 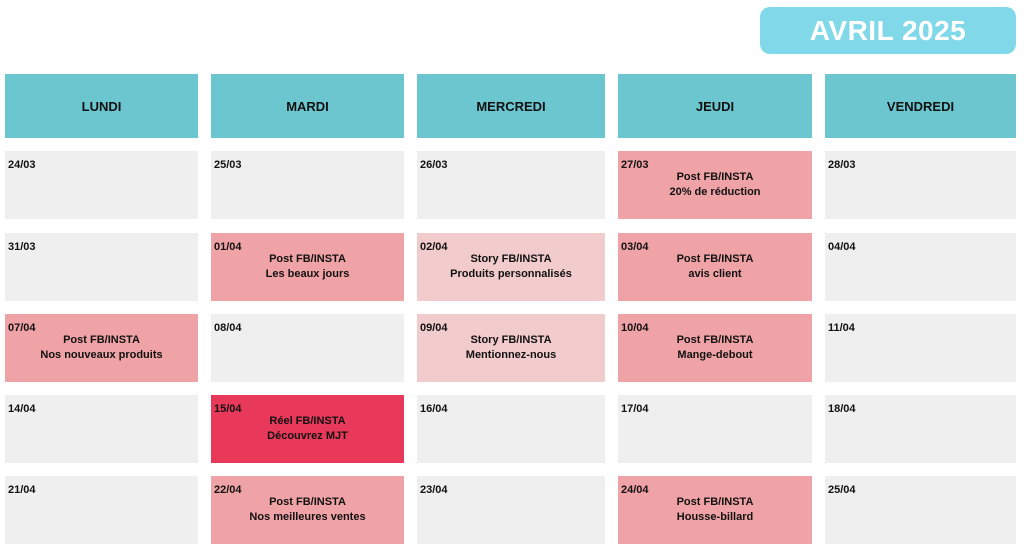 I want to click on calendar-cell: 15/04 Réel FB/INSTA Découvrez MJT, so click(x=307, y=429).